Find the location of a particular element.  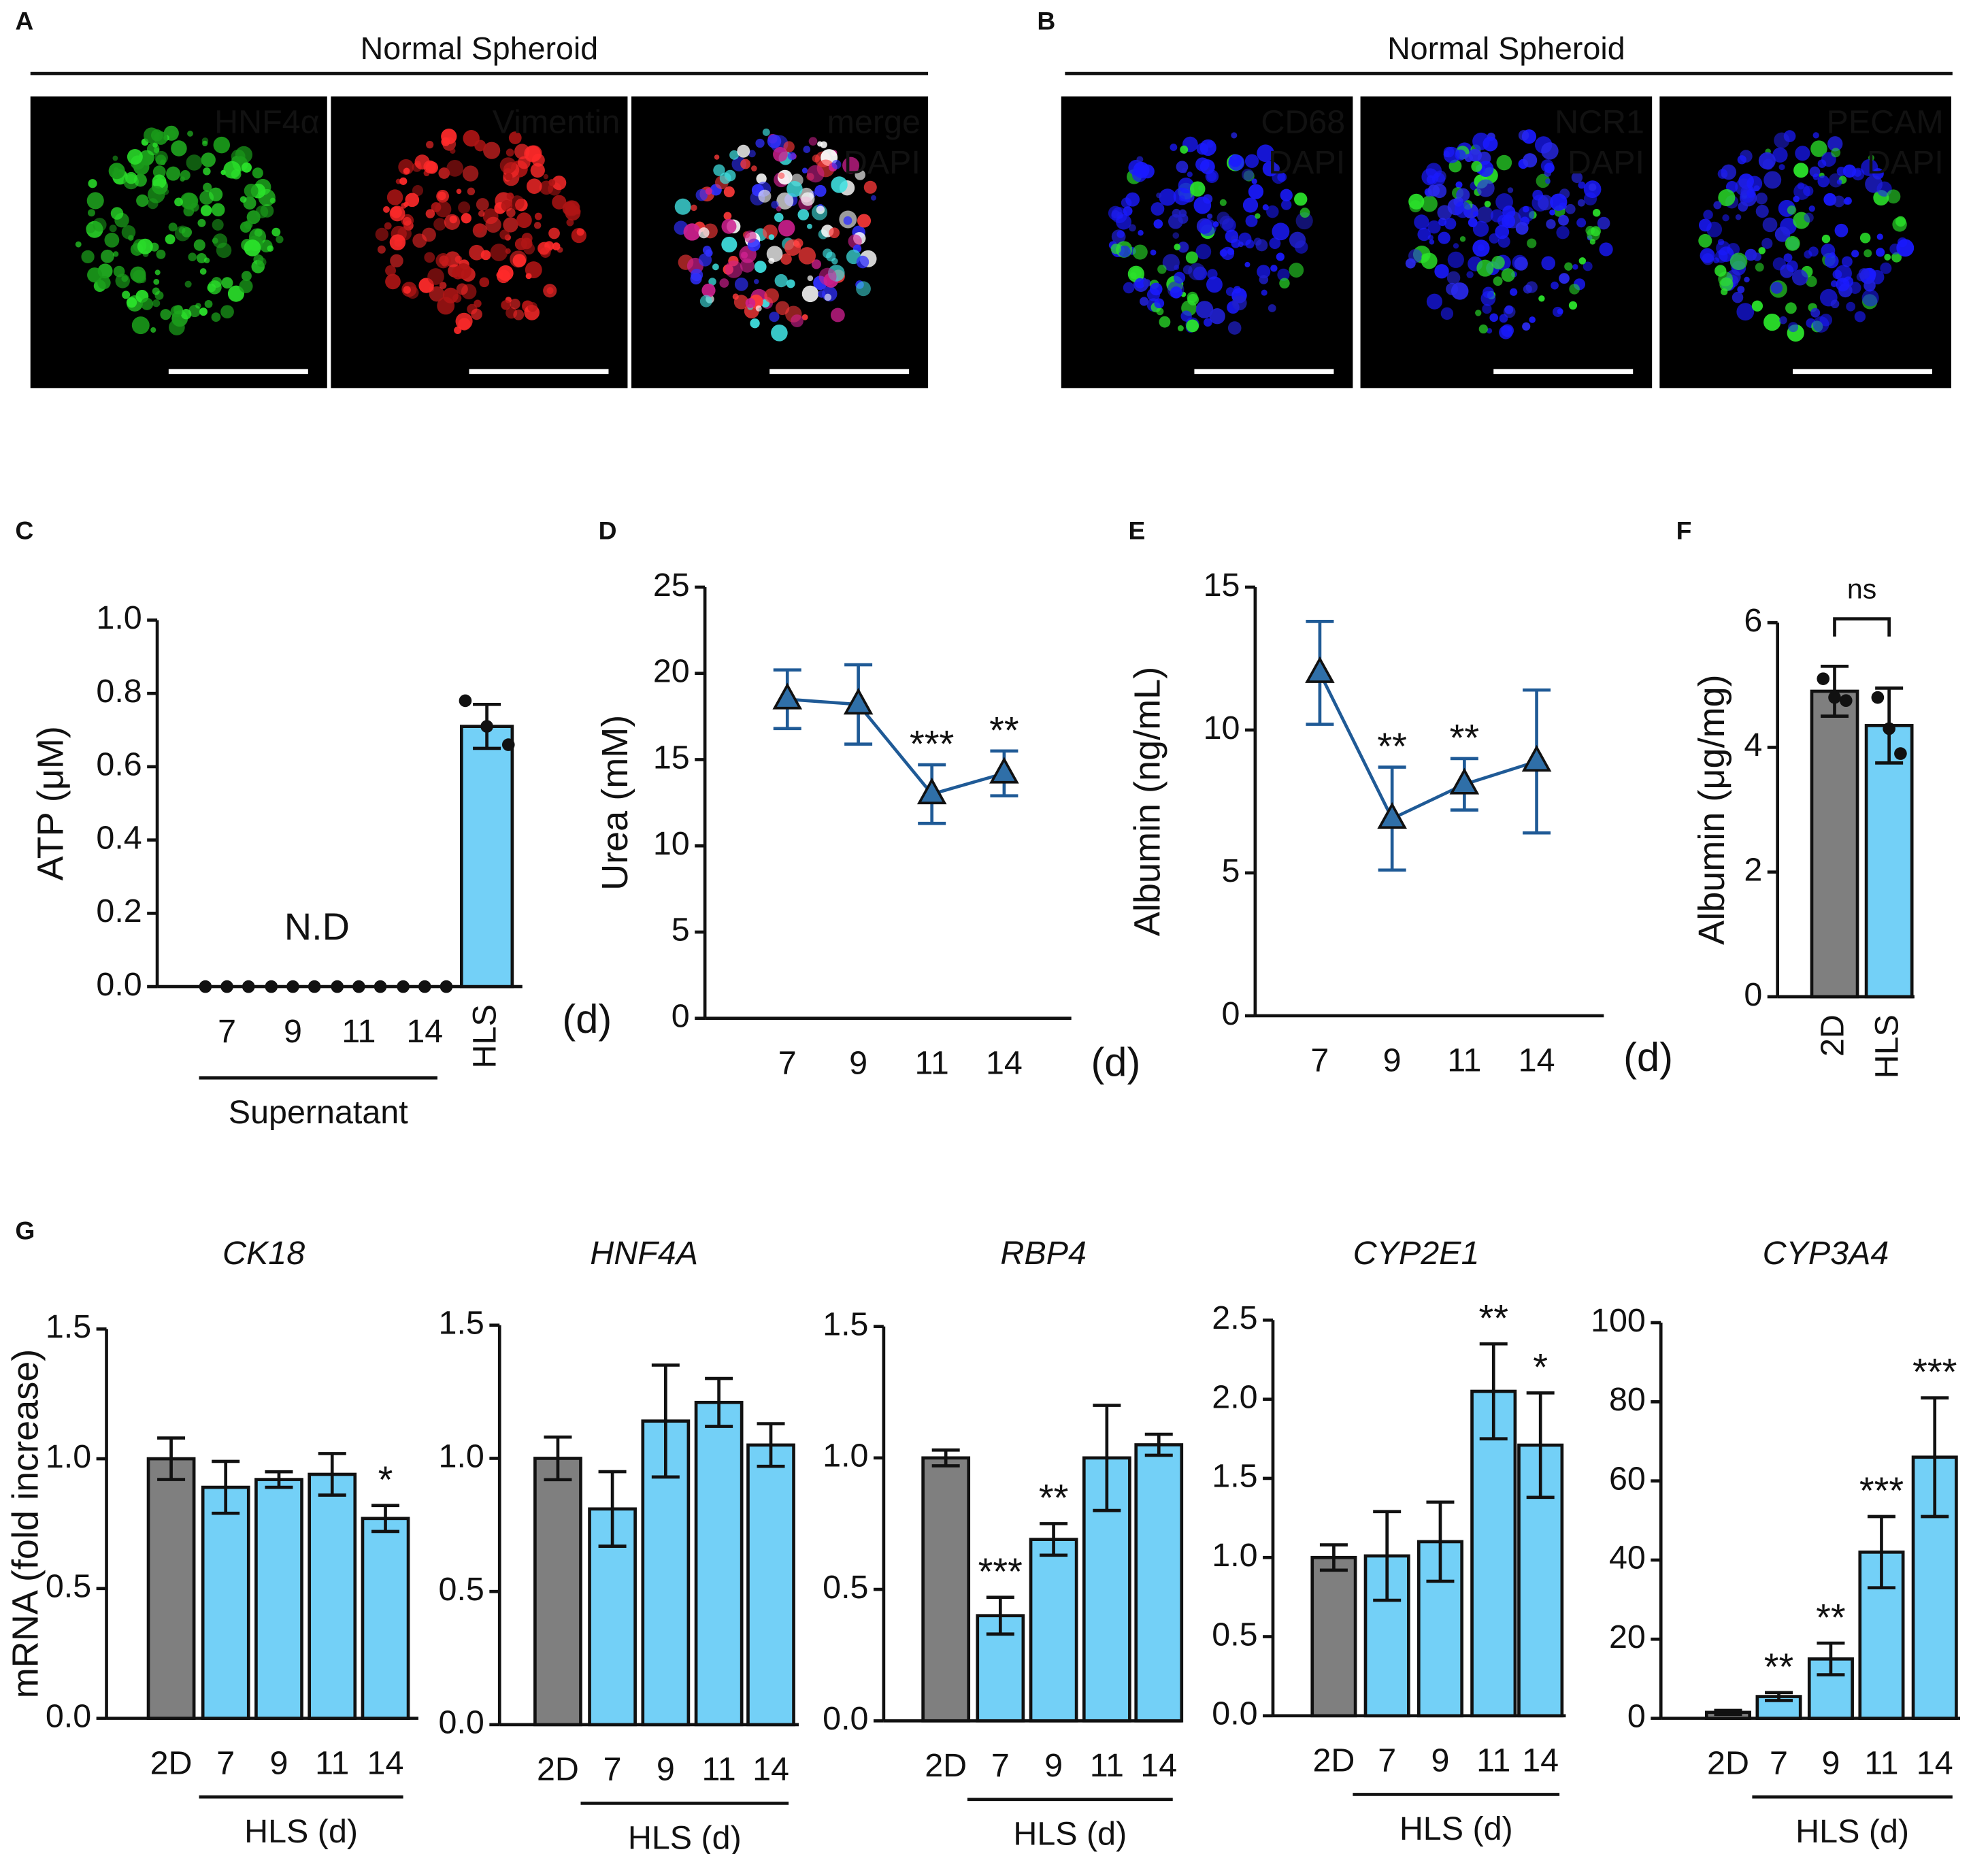

channel-label: DAPI is located at coordinates (1606, 162).